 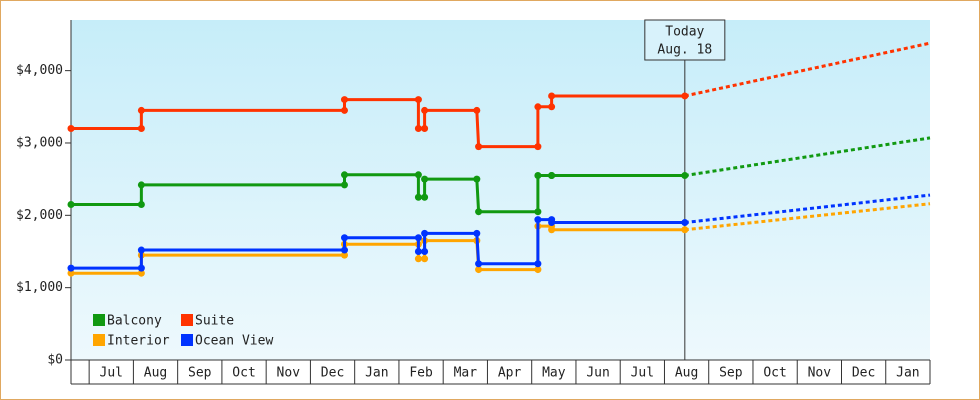 I want to click on y-tick-label: $1,000, so click(x=39, y=287).